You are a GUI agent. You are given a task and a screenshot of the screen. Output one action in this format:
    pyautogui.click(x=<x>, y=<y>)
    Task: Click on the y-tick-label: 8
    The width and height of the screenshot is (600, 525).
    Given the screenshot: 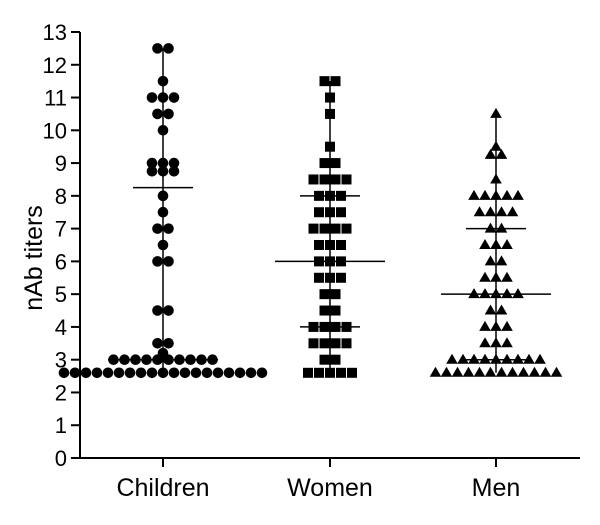 What is the action you would take?
    pyautogui.click(x=61, y=196)
    